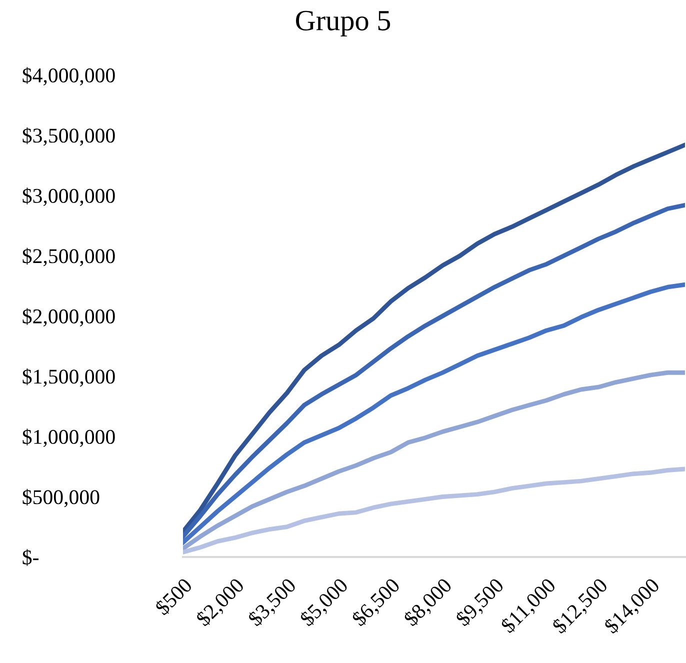  I want to click on y-tick-label: $2,000,000, so click(68, 317).